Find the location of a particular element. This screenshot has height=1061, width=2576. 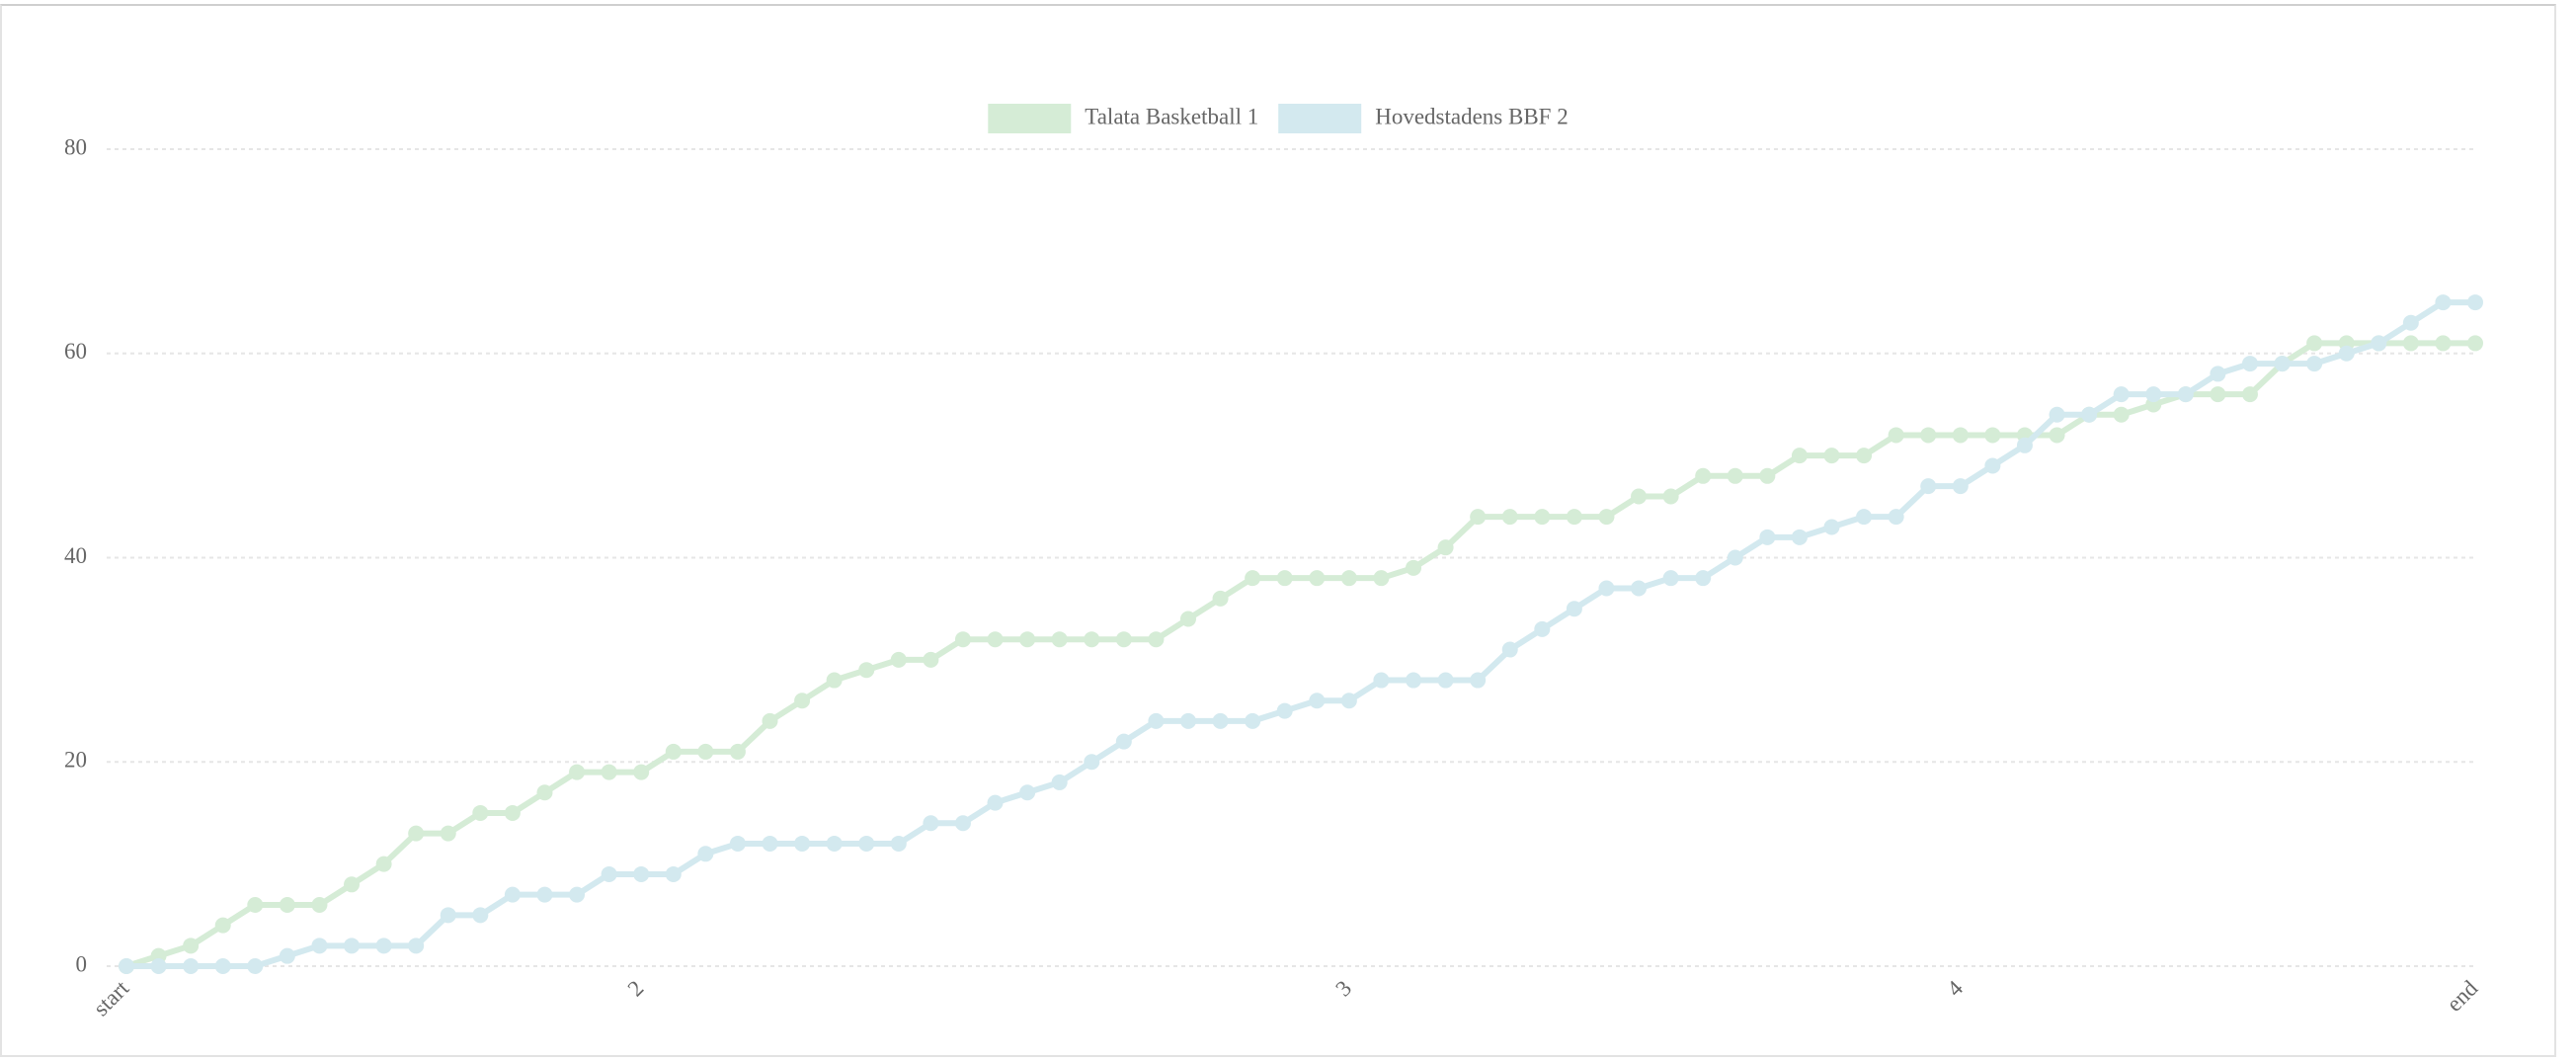

y-tick-label: 20 is located at coordinates (75, 760).